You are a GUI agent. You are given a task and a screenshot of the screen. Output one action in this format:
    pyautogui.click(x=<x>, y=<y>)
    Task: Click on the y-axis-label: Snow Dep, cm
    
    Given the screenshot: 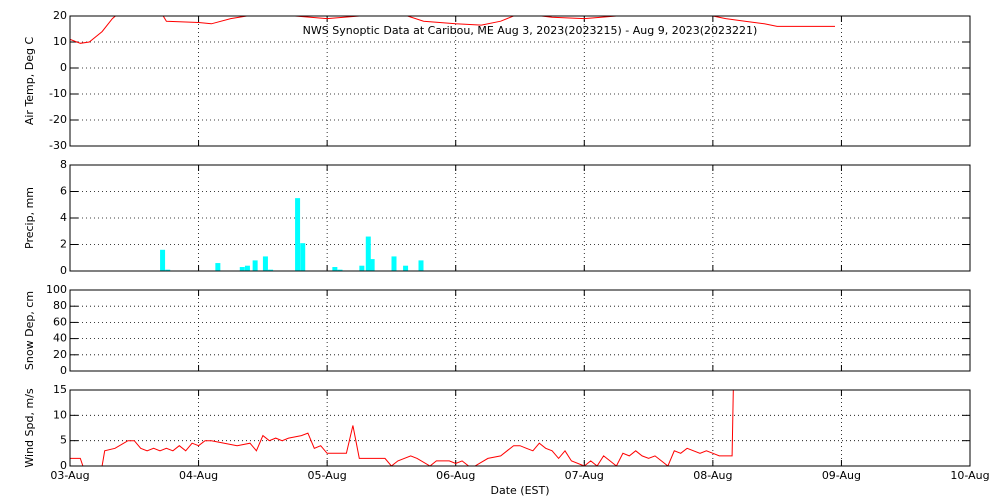 What is the action you would take?
    pyautogui.click(x=29, y=330)
    